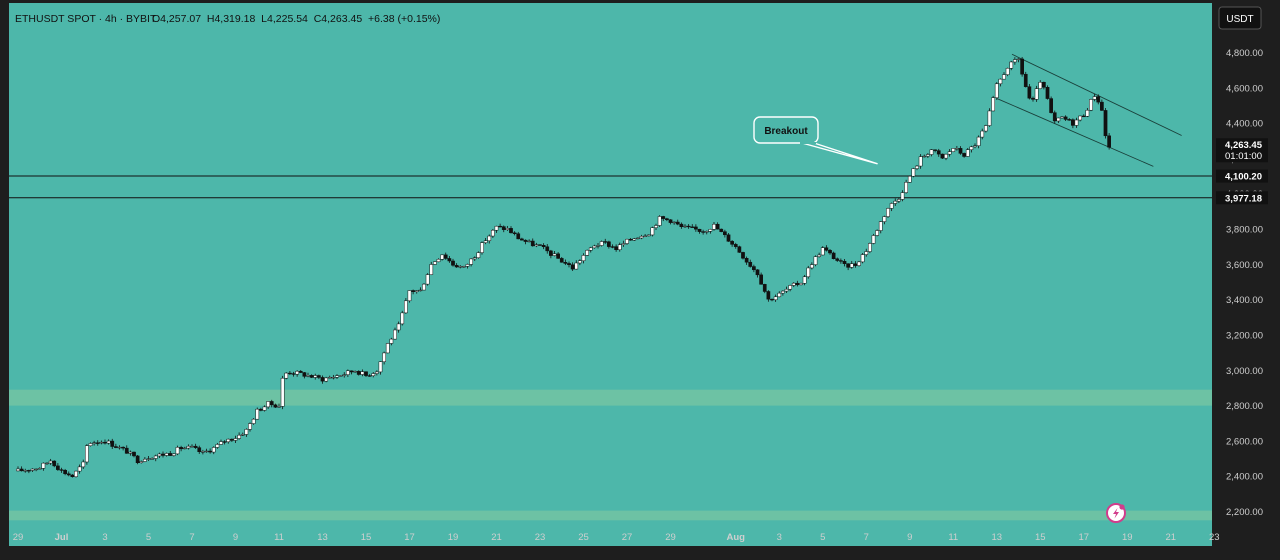 The width and height of the screenshot is (1280, 560). What do you see at coordinates (1083, 537) in the screenshot?
I see `x-tick-label: 17` at bounding box center [1083, 537].